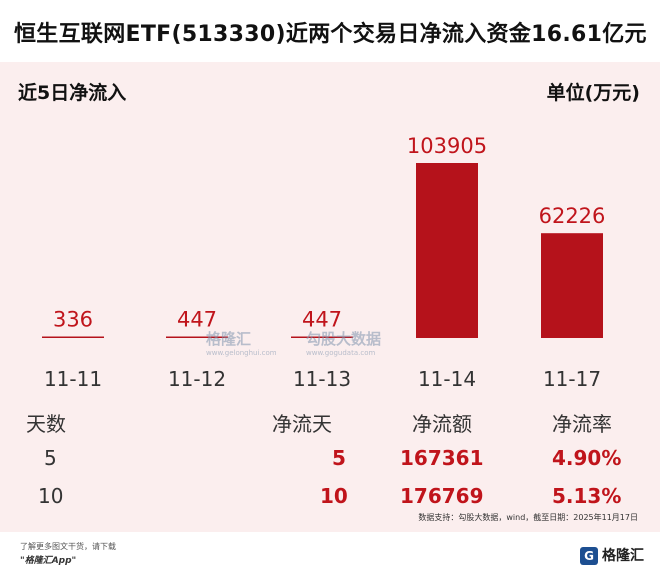  What do you see at coordinates (241, 343) in the screenshot?
I see `brand-watermark: 格隆汇 www.gelonghui.com` at bounding box center [241, 343].